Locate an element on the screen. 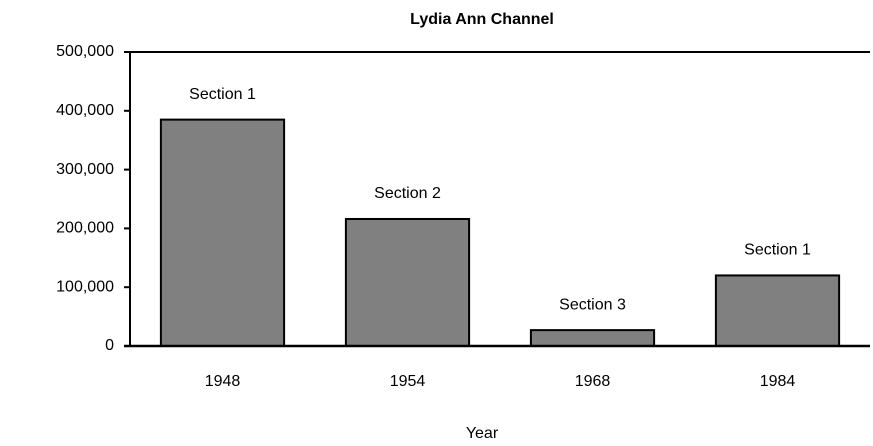 The height and width of the screenshot is (446, 873). y-tick-label: 100,000 is located at coordinates (85, 286).